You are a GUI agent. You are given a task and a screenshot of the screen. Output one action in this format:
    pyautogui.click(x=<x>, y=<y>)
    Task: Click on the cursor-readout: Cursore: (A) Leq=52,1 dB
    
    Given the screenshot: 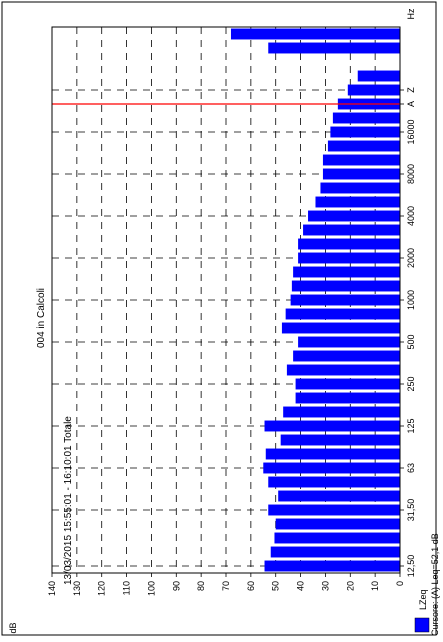 What is the action you would take?
    pyautogui.click(x=435, y=584)
    